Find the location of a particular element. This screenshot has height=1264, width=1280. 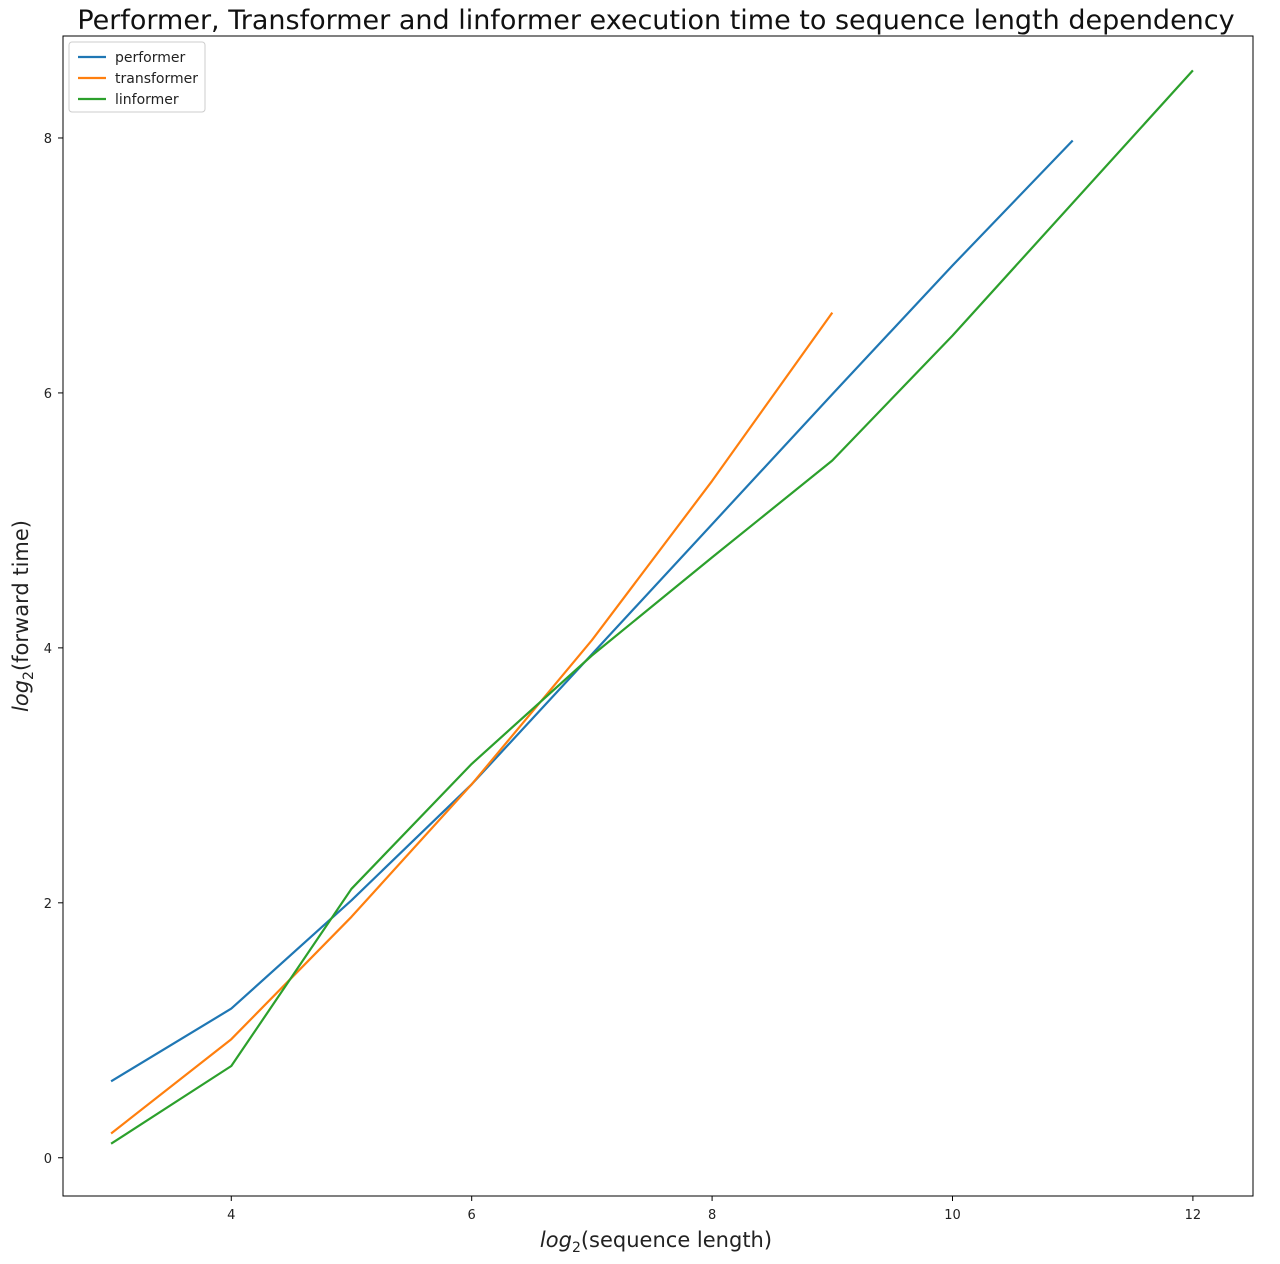

y-tick-label: 6 is located at coordinates (48, 394).